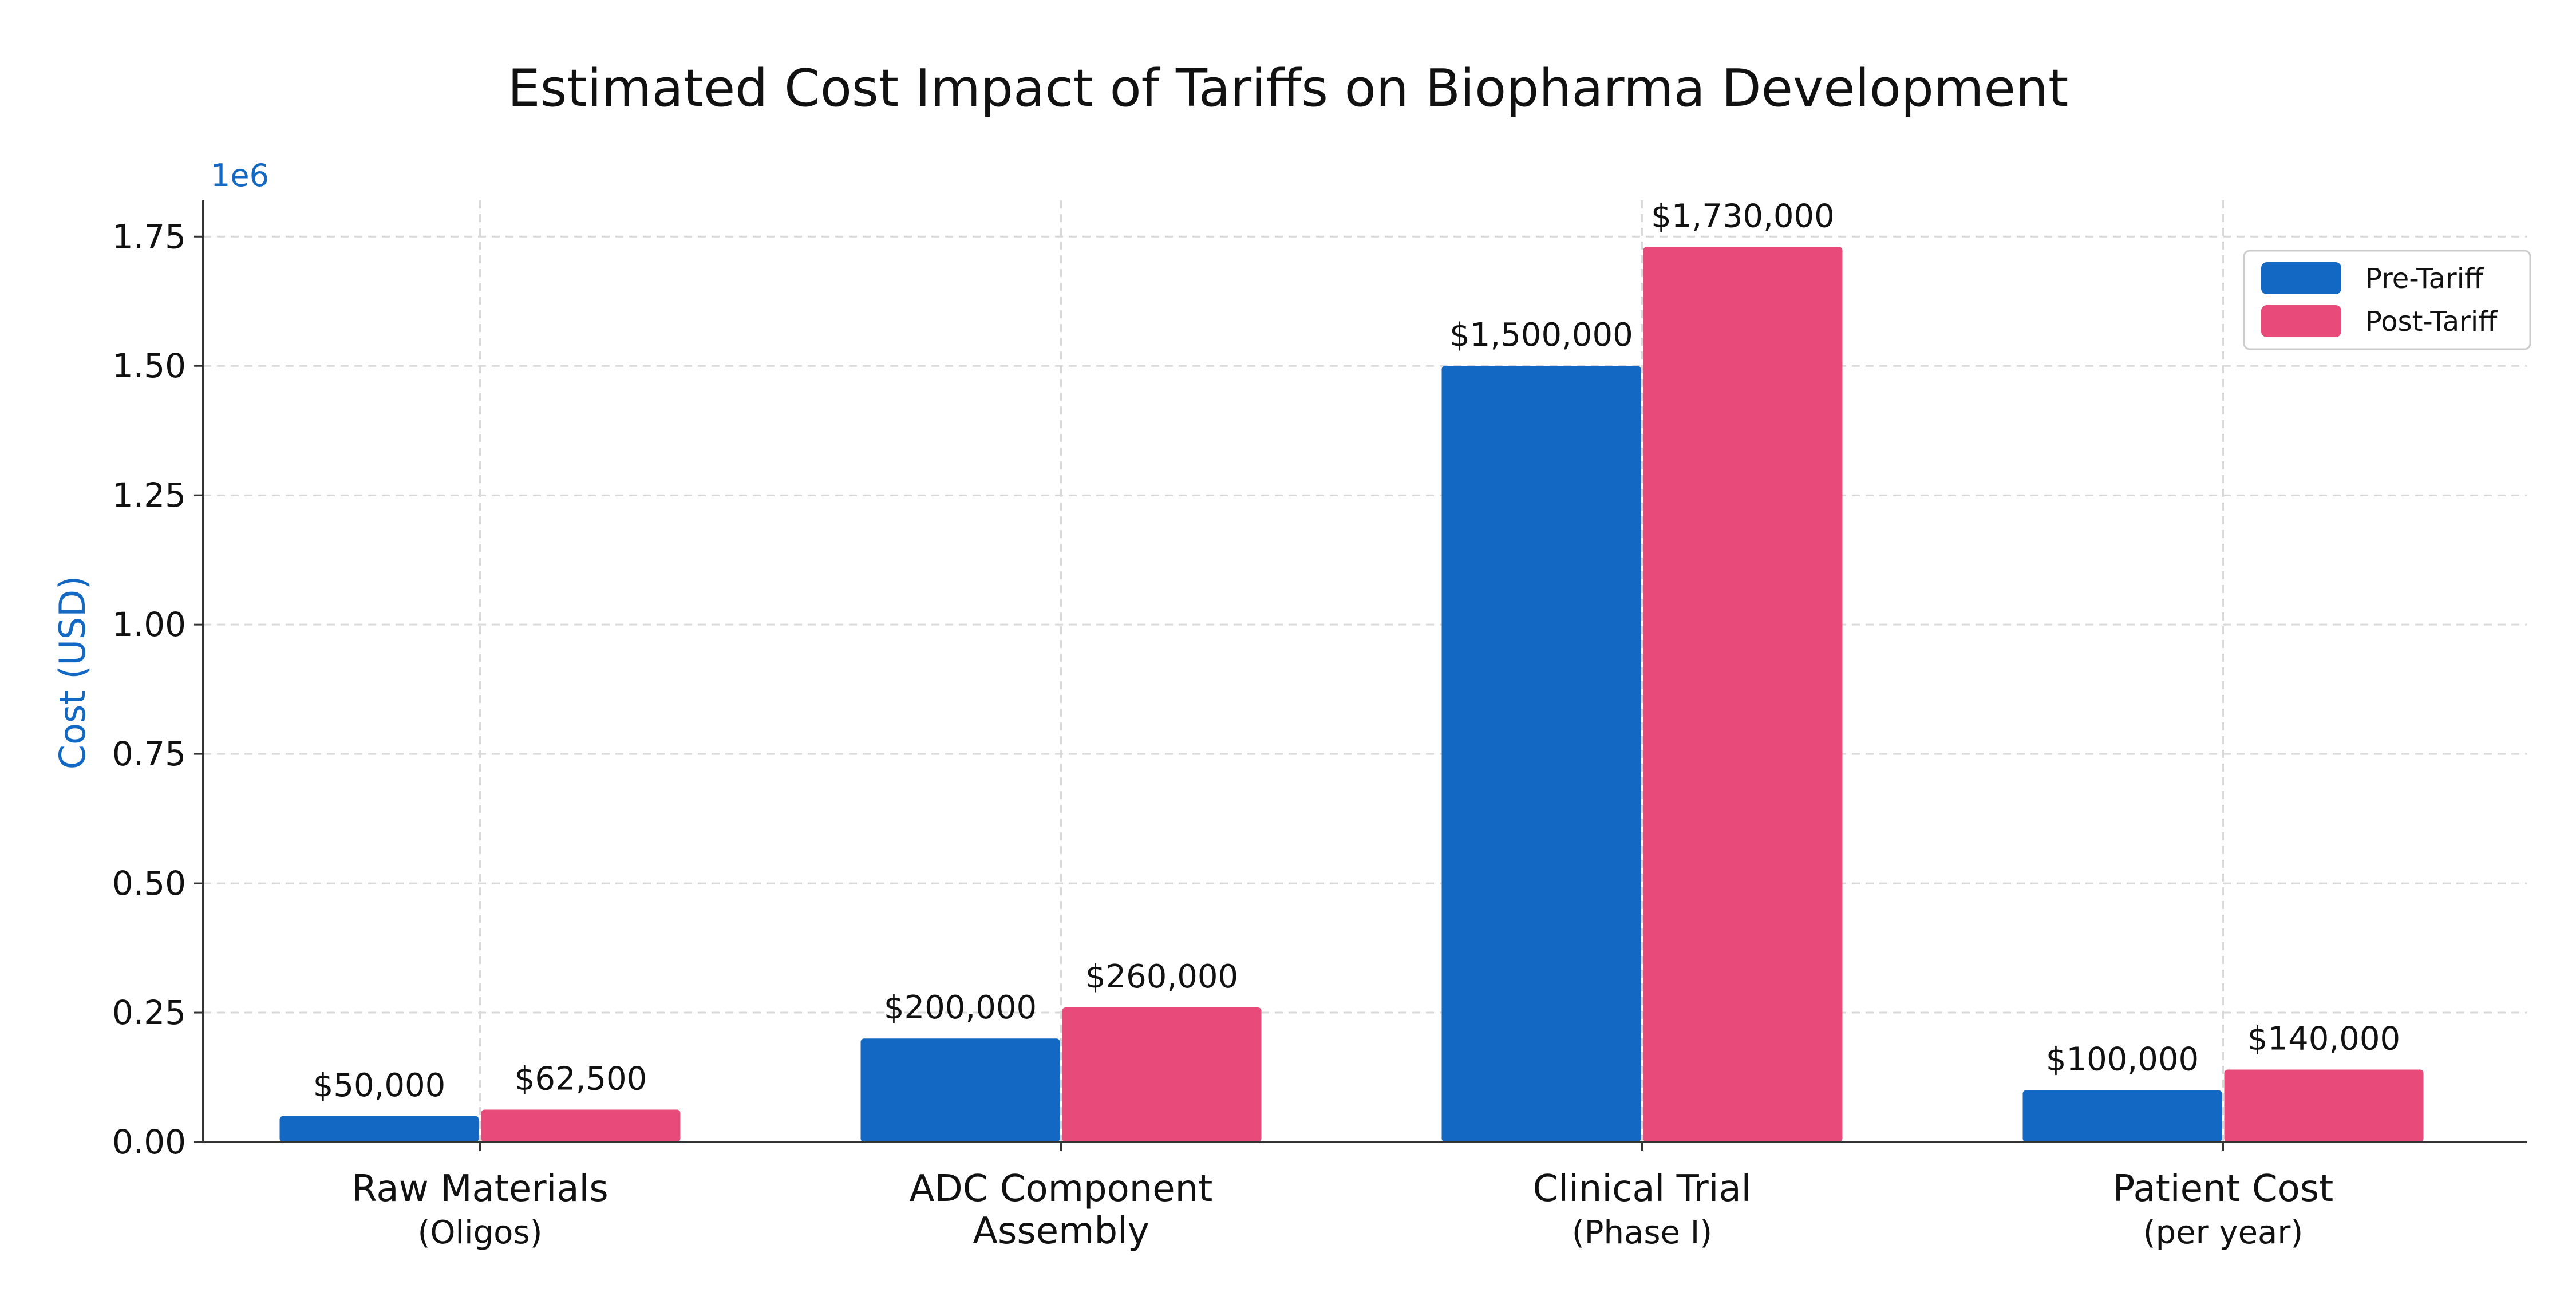 The height and width of the screenshot is (1312, 2576). What do you see at coordinates (2387, 300) in the screenshot?
I see `legend: Pre-Tariff Post-Tariff` at bounding box center [2387, 300].